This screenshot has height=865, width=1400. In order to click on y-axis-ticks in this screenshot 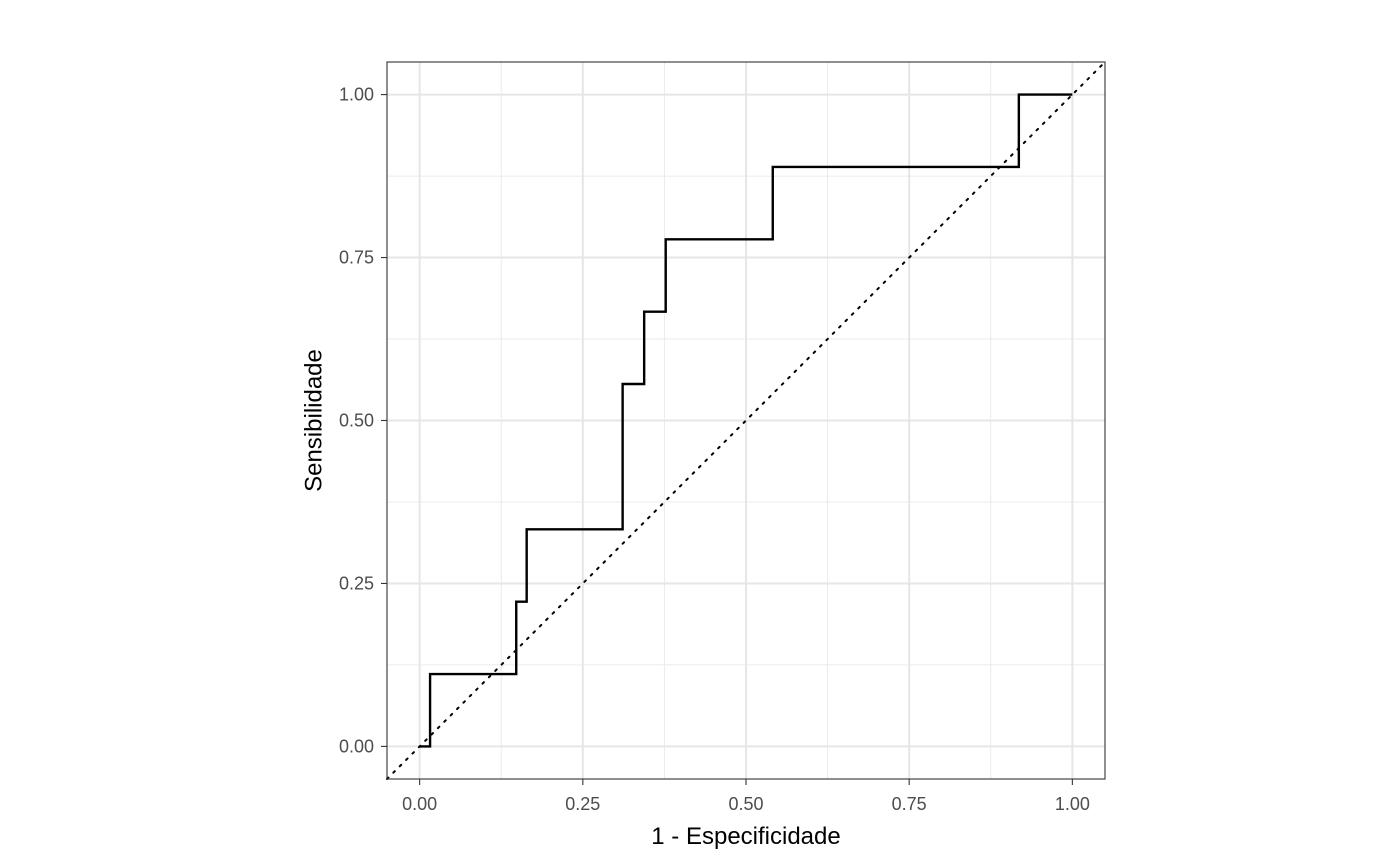, I will do `click(384, 420)`.